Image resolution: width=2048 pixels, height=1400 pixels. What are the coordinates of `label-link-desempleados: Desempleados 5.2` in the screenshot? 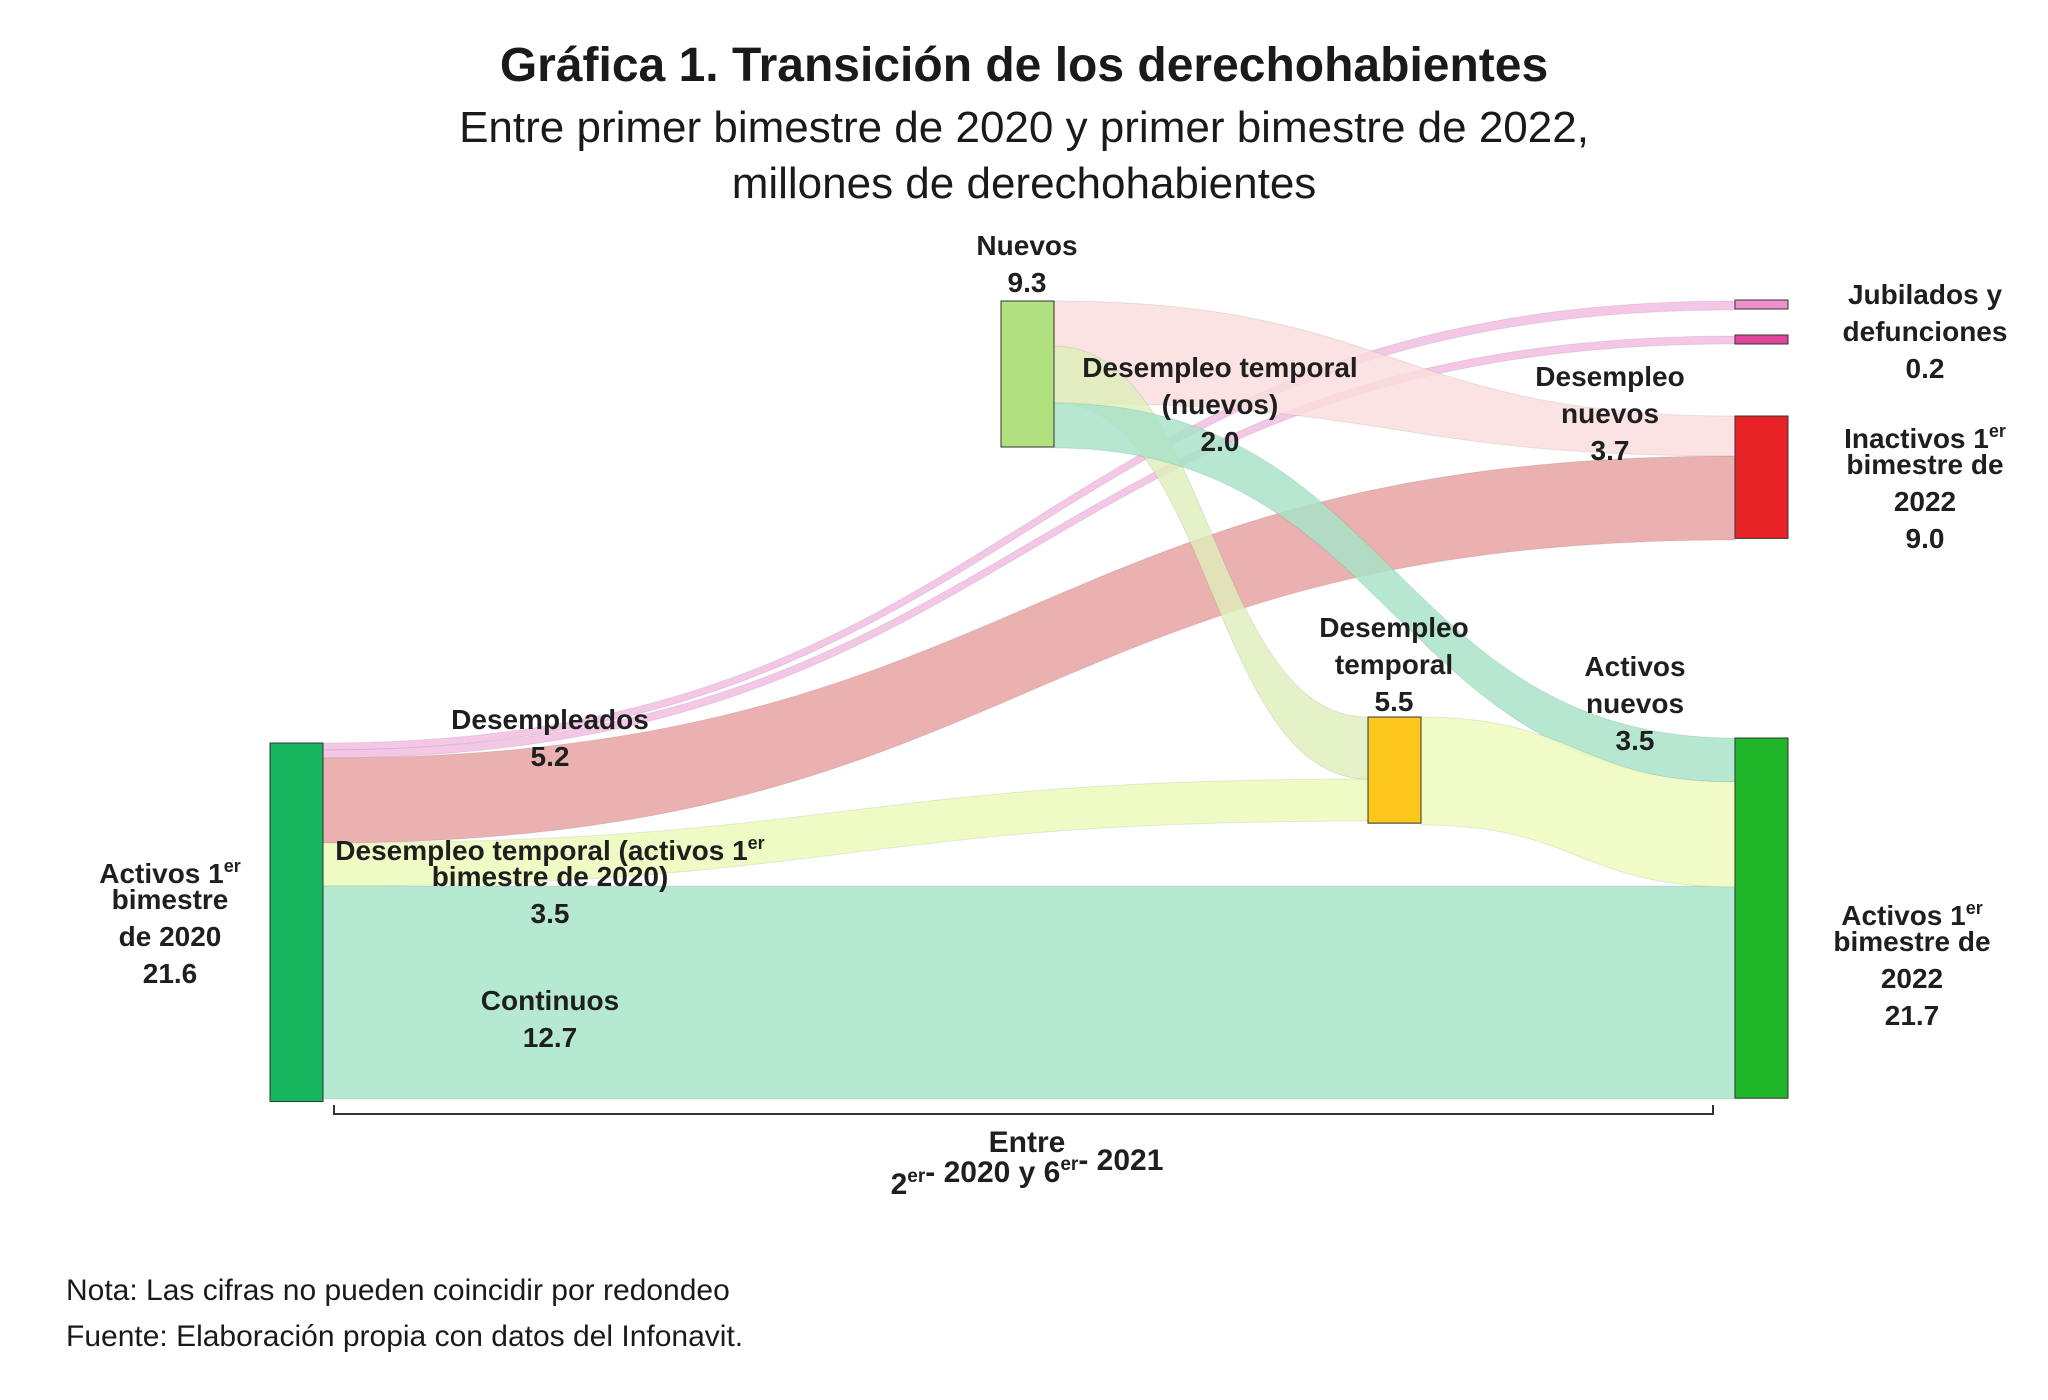 It's located at (550, 738).